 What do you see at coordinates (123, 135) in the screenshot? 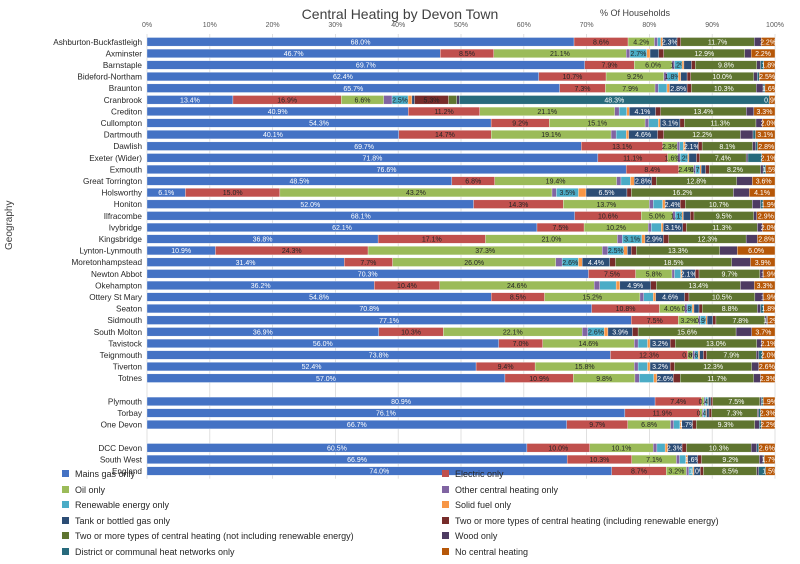
I see `row-label: Dartmouth` at bounding box center [123, 135].